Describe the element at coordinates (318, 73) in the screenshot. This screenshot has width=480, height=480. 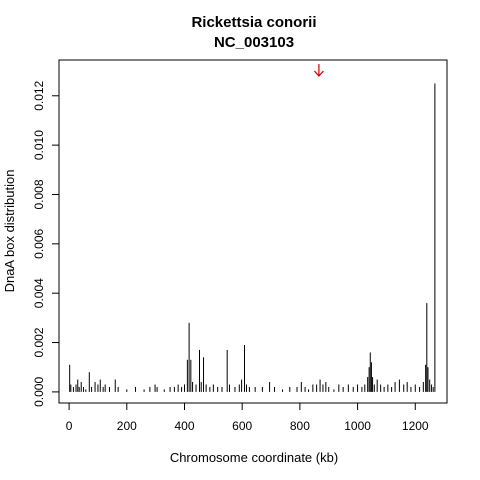
I see `marker-arrow-head` at that location.